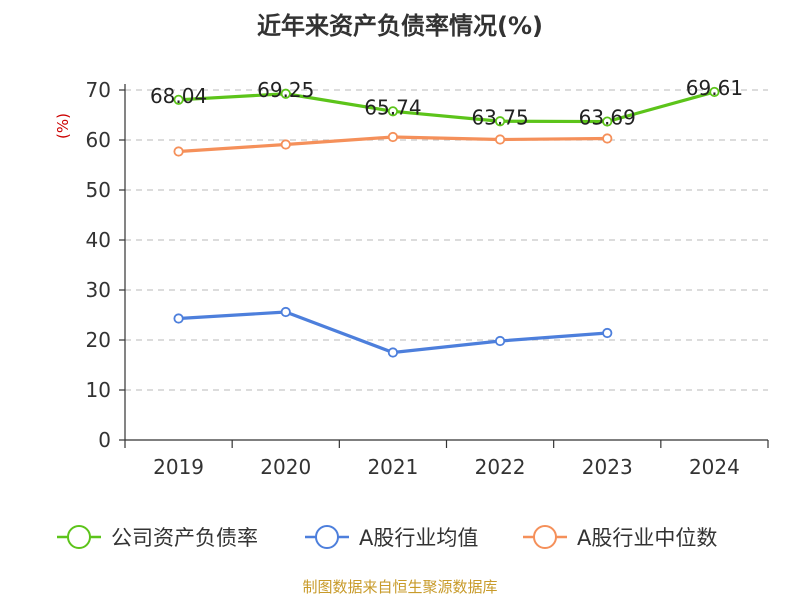  I want to click on legend-label-2: A股行业中位数, so click(647, 538).